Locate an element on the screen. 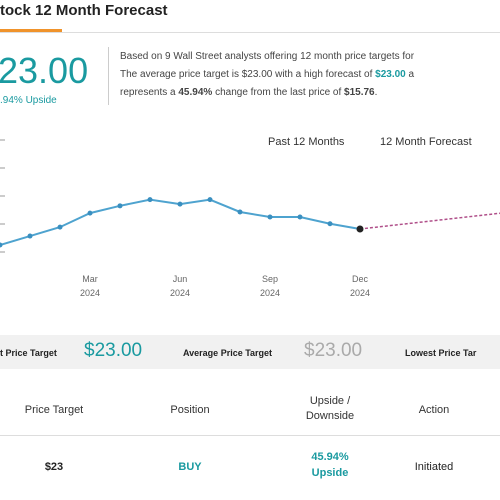 Image resolution: width=500 pixels, height=500 pixels. summary-text: represents a is located at coordinates (149, 92).